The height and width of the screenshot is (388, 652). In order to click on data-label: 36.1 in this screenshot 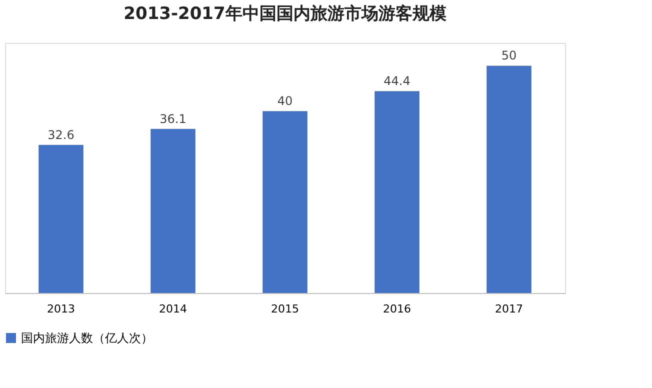, I will do `click(173, 119)`.